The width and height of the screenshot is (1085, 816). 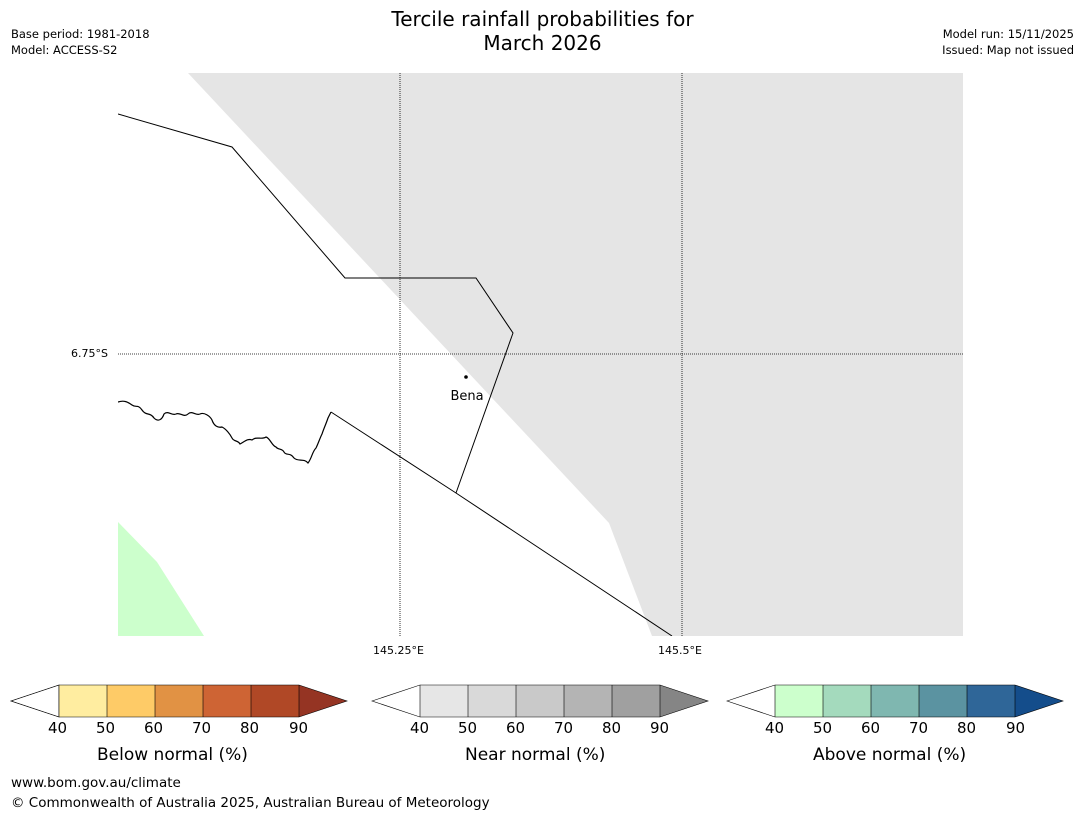 I want to click on lon-label-145-5: 145.5°E, so click(x=680, y=650).